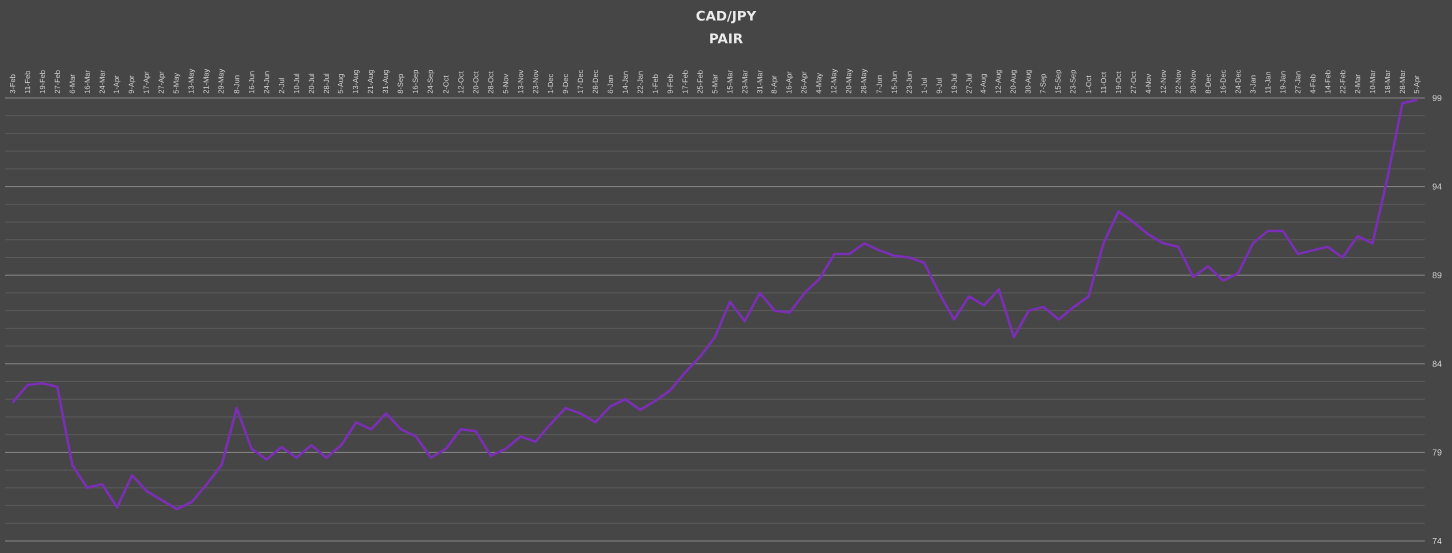  I want to click on chart-subtitle: PAIR, so click(726, 38).